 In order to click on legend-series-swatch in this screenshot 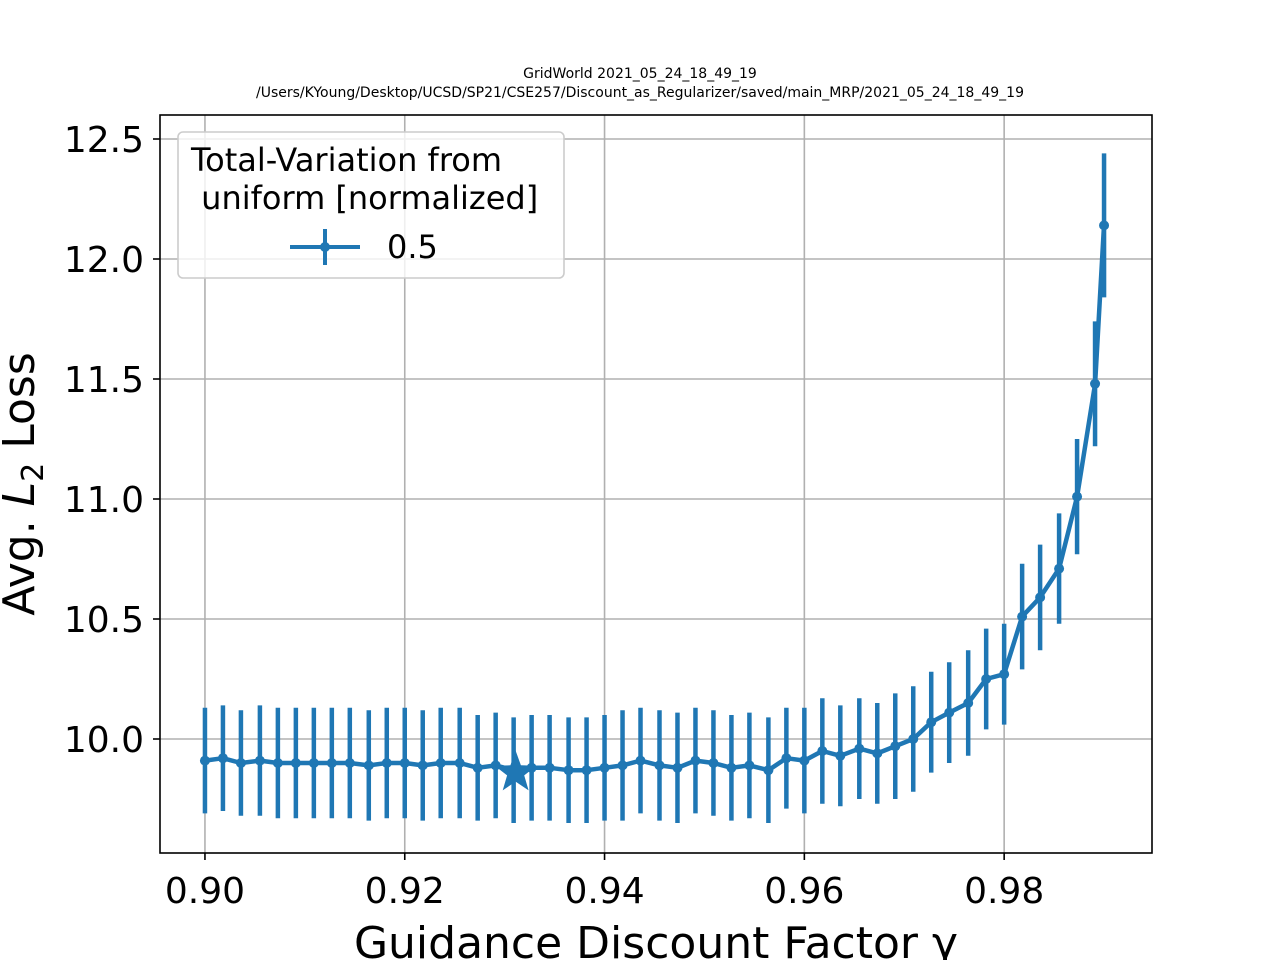, I will do `click(325, 247)`.